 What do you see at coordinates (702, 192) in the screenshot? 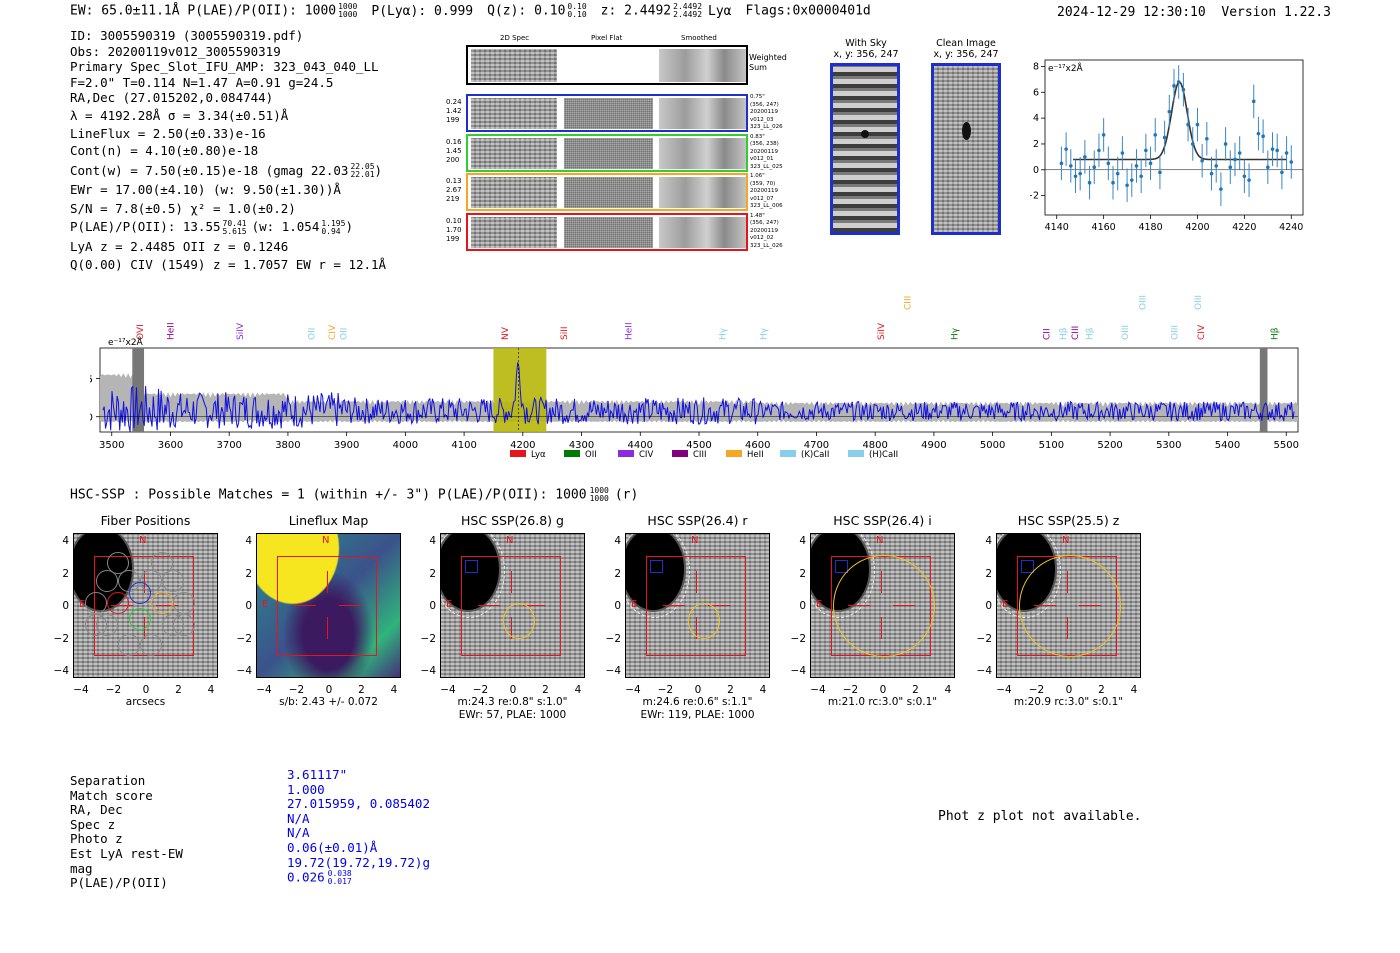
I see `row-smoothed-image` at bounding box center [702, 192].